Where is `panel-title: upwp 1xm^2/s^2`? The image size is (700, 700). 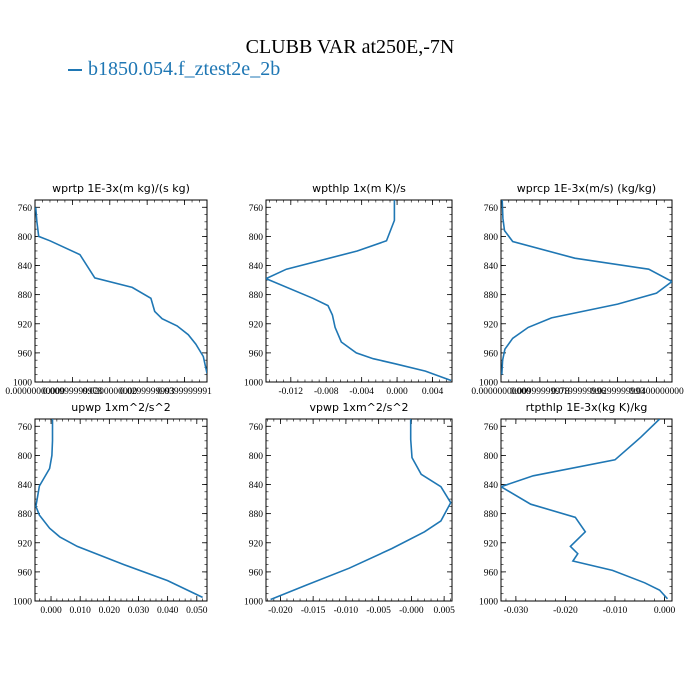 panel-title: upwp 1xm^2/s^2 is located at coordinates (121, 407).